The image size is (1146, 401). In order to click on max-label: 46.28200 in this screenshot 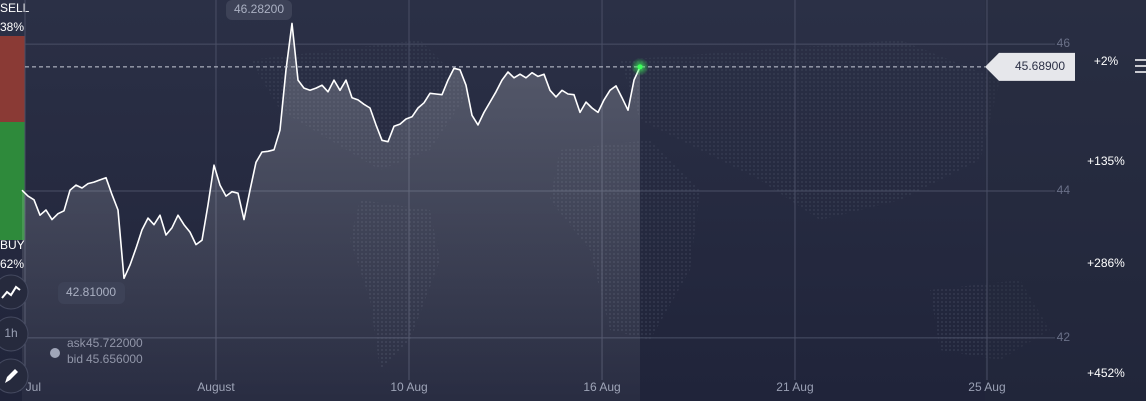, I will do `click(259, 9)`.